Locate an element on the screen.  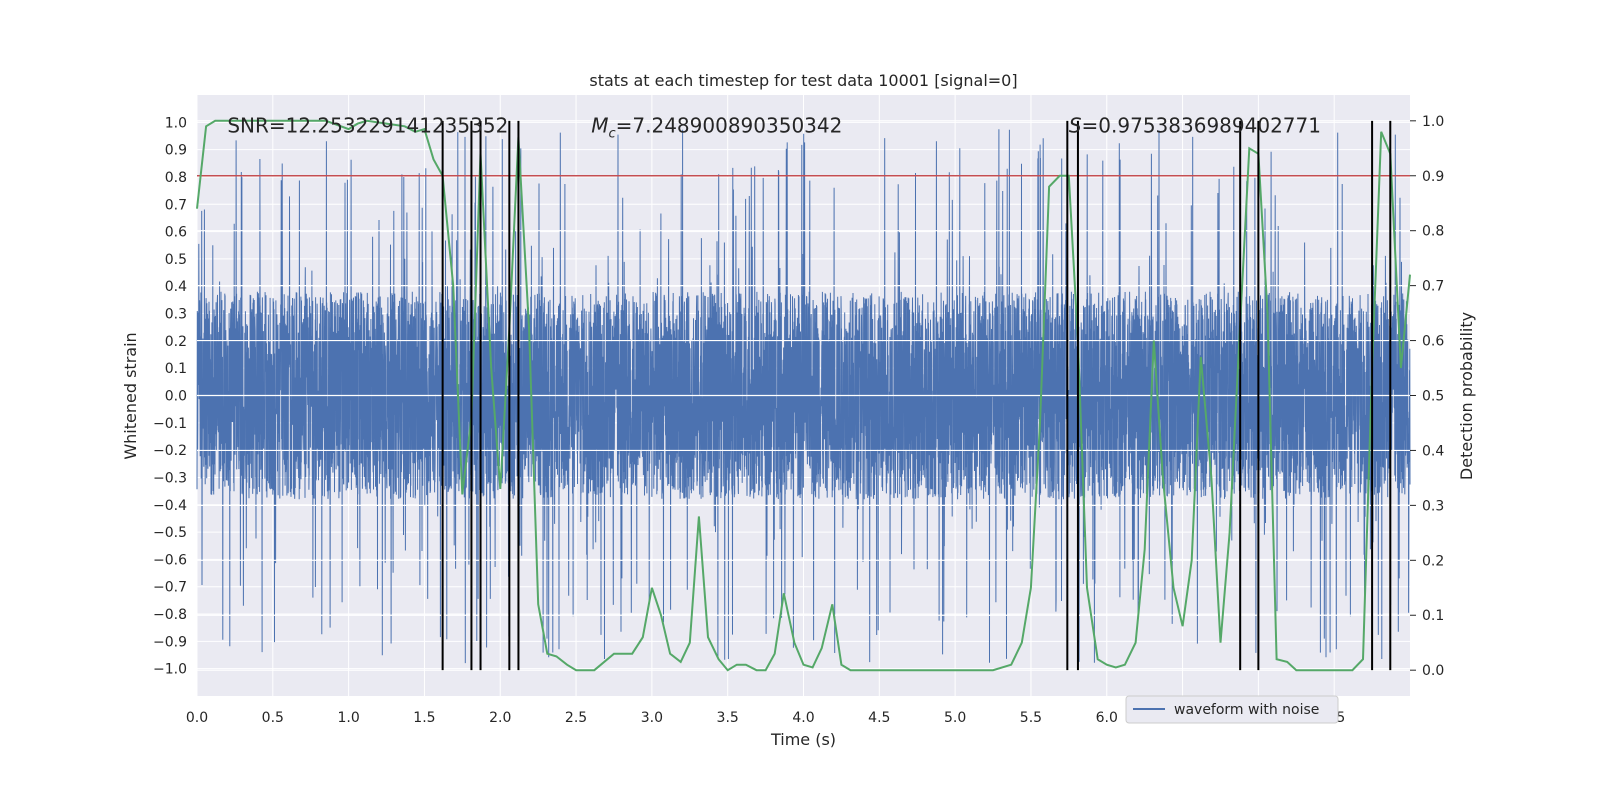
y2-tick-label: 0.5 is located at coordinates (1433, 397).